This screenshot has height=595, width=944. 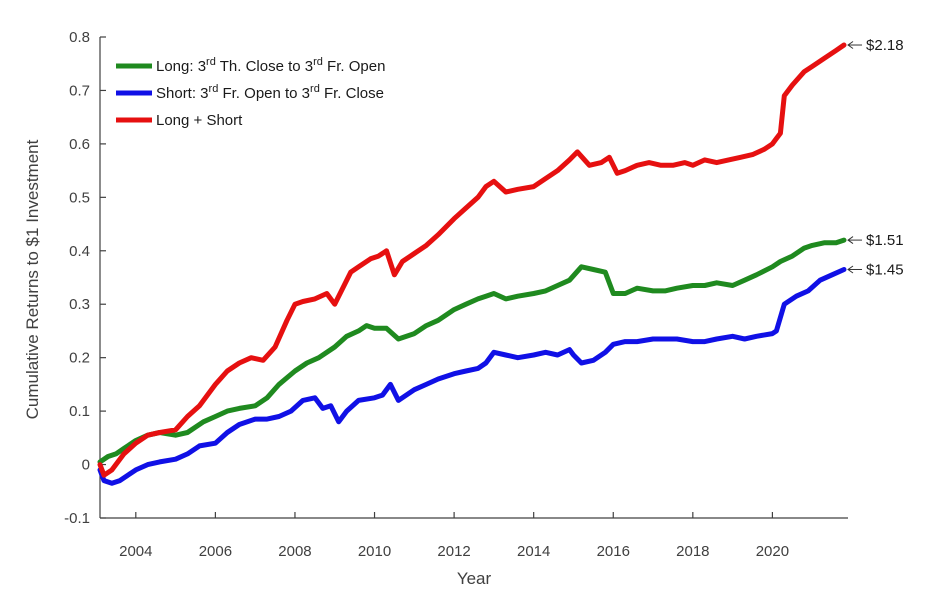 What do you see at coordinates (79, 411) in the screenshot?
I see `y-tick-label: 0.1` at bounding box center [79, 411].